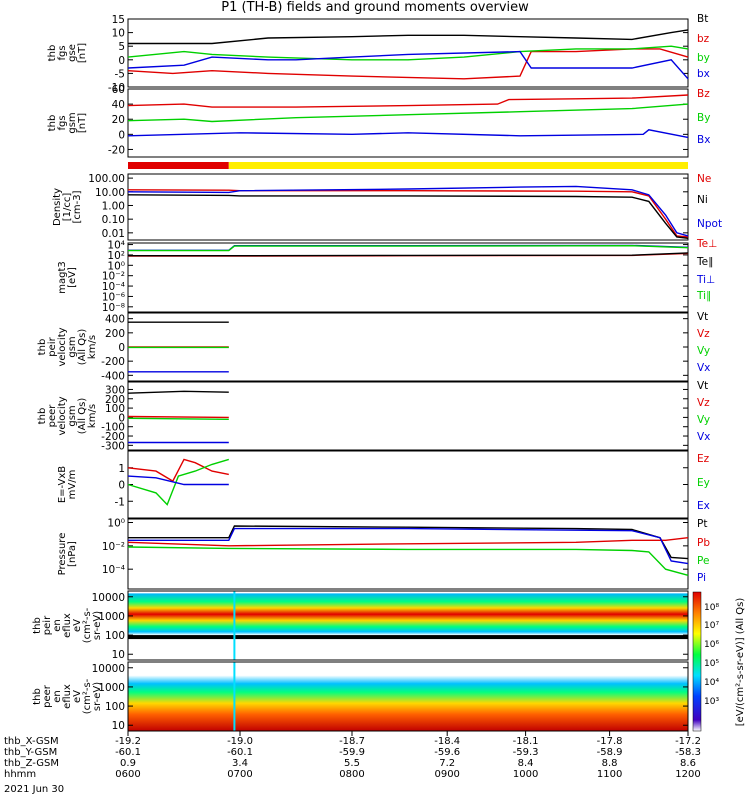 This screenshot has height=800, width=750. Describe the element at coordinates (240, 763) in the screenshot. I see `x-tick-label: 3.4` at that location.